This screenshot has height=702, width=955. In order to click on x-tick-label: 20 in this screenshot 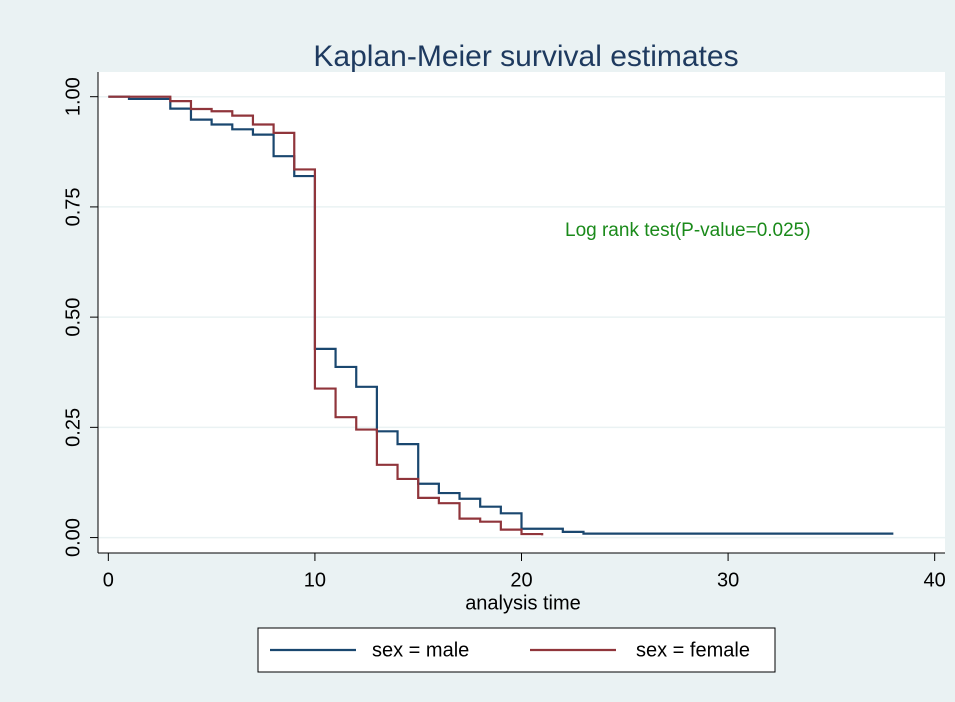, I will do `click(521, 580)`.